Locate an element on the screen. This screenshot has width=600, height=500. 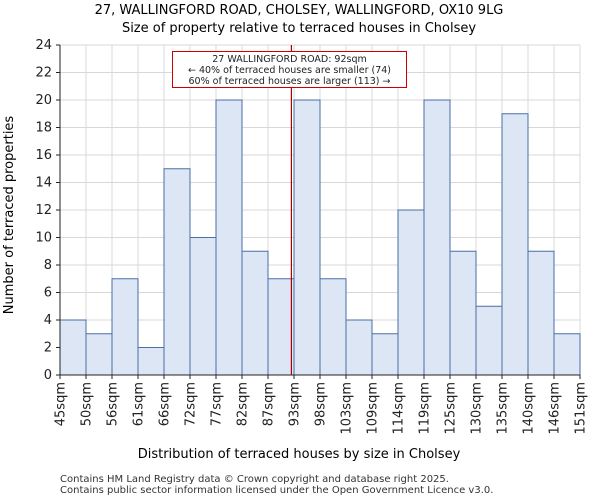
bar-56sqm is located at coordinates (125, 327).